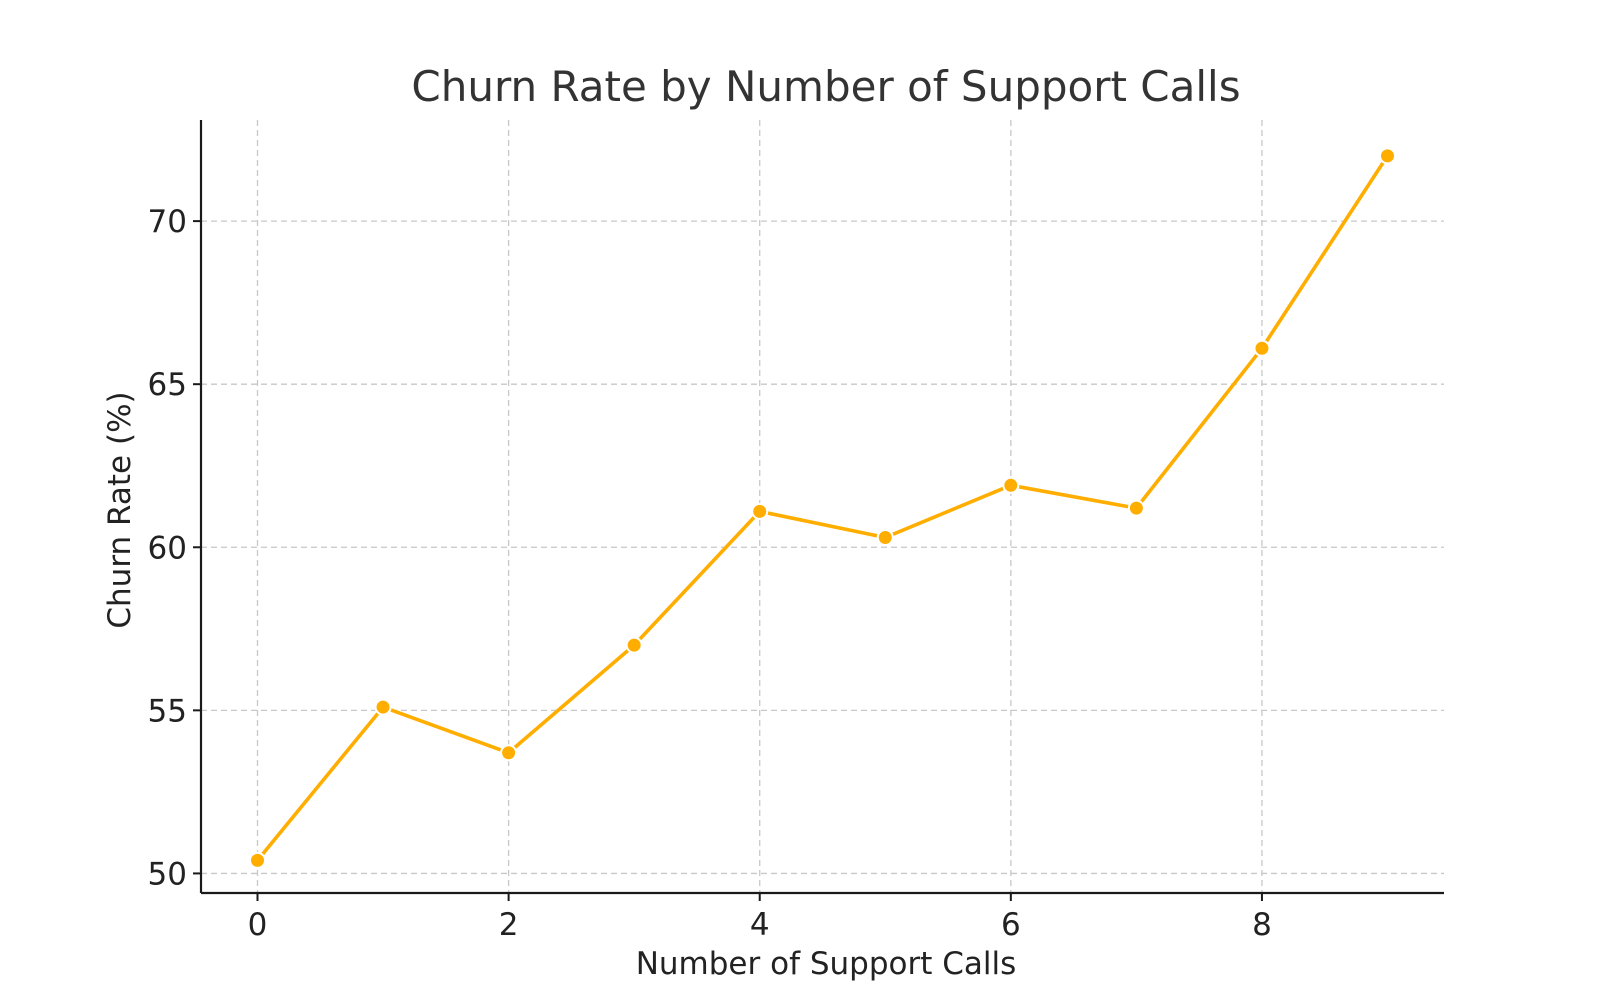 The image size is (1600, 1000). I want to click on x-tick-label-0: 0, so click(258, 925).